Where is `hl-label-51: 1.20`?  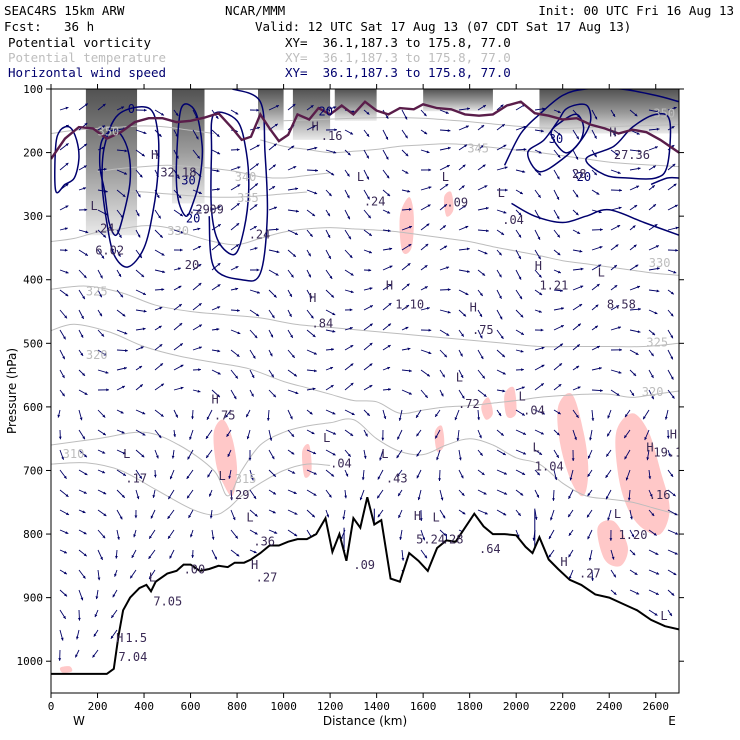 hl-label-51: 1.20 is located at coordinates (633, 535).